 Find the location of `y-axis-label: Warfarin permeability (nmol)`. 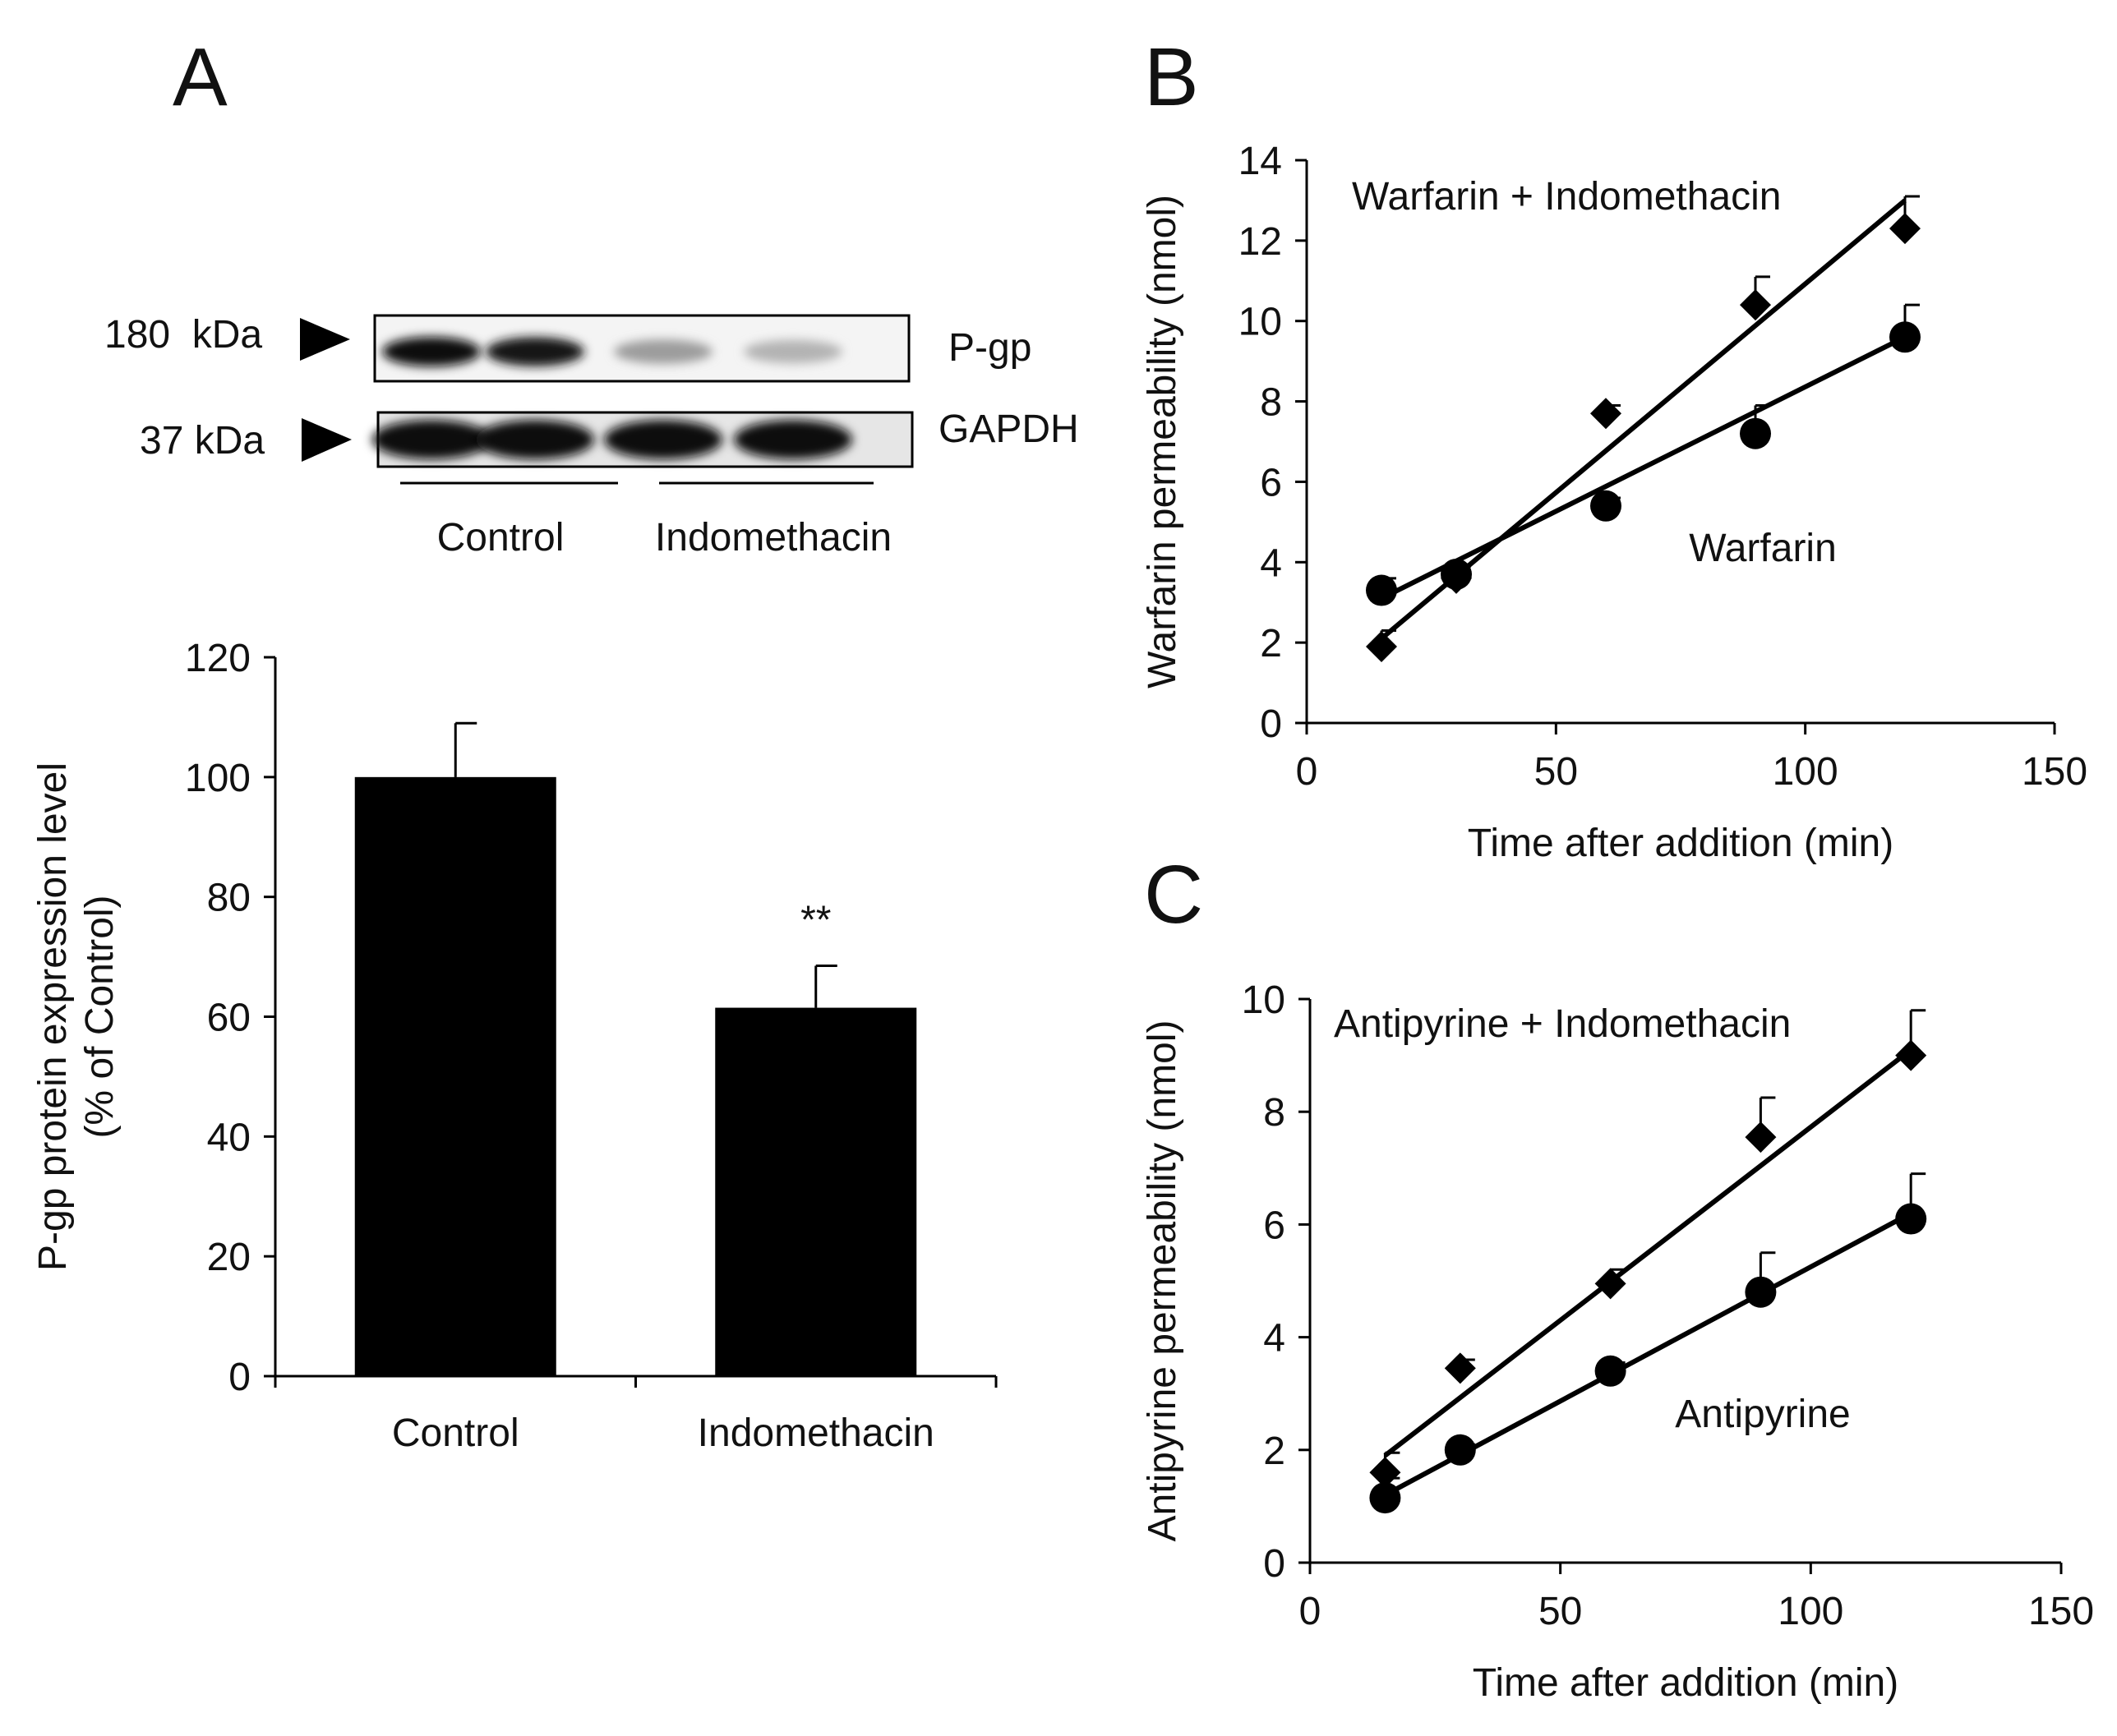

y-axis-label: Warfarin permeability (nmol) is located at coordinates (1162, 442).